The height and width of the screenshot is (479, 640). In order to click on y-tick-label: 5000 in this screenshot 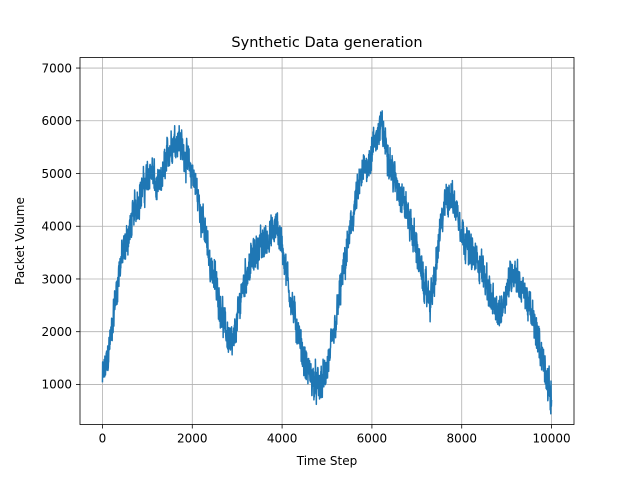, I will do `click(56, 174)`.